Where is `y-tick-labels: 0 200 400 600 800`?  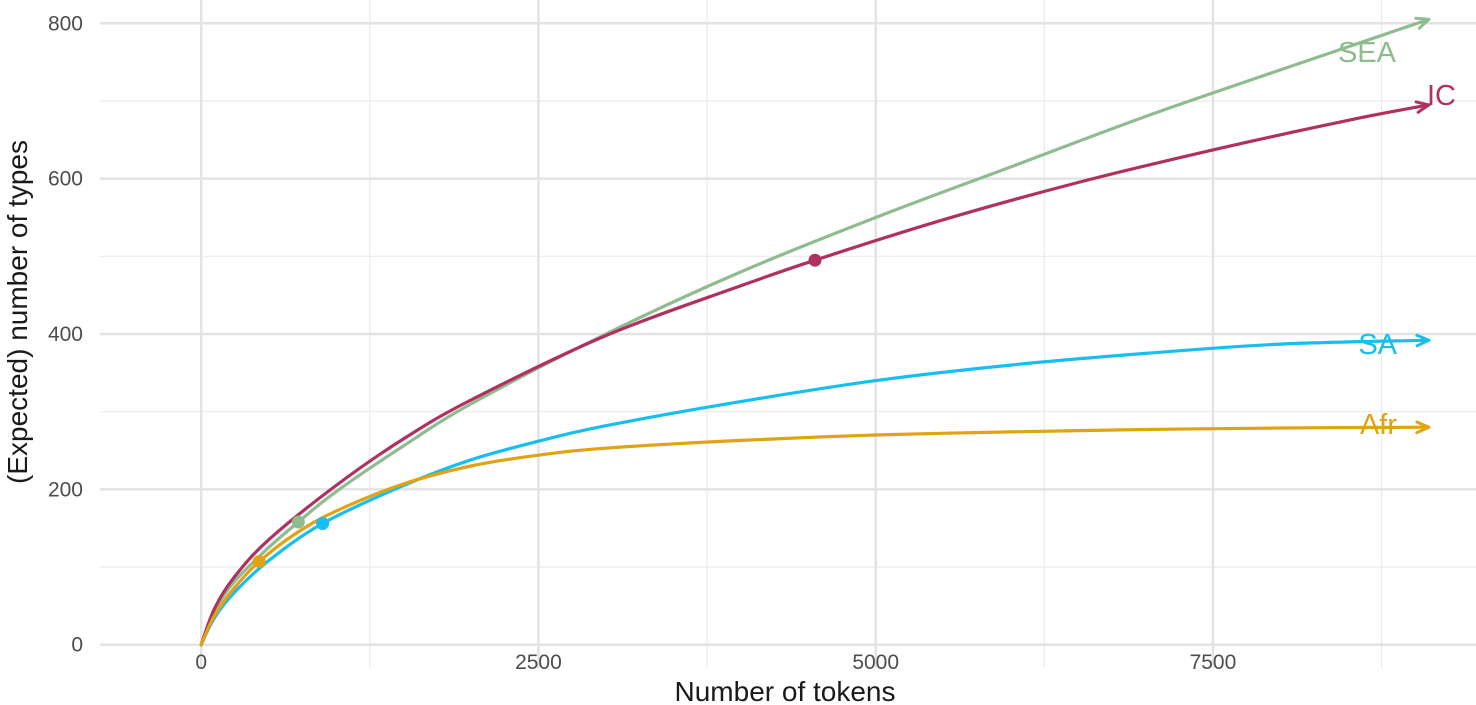
y-tick-labels: 0 200 400 600 800 is located at coordinates (65, 334).